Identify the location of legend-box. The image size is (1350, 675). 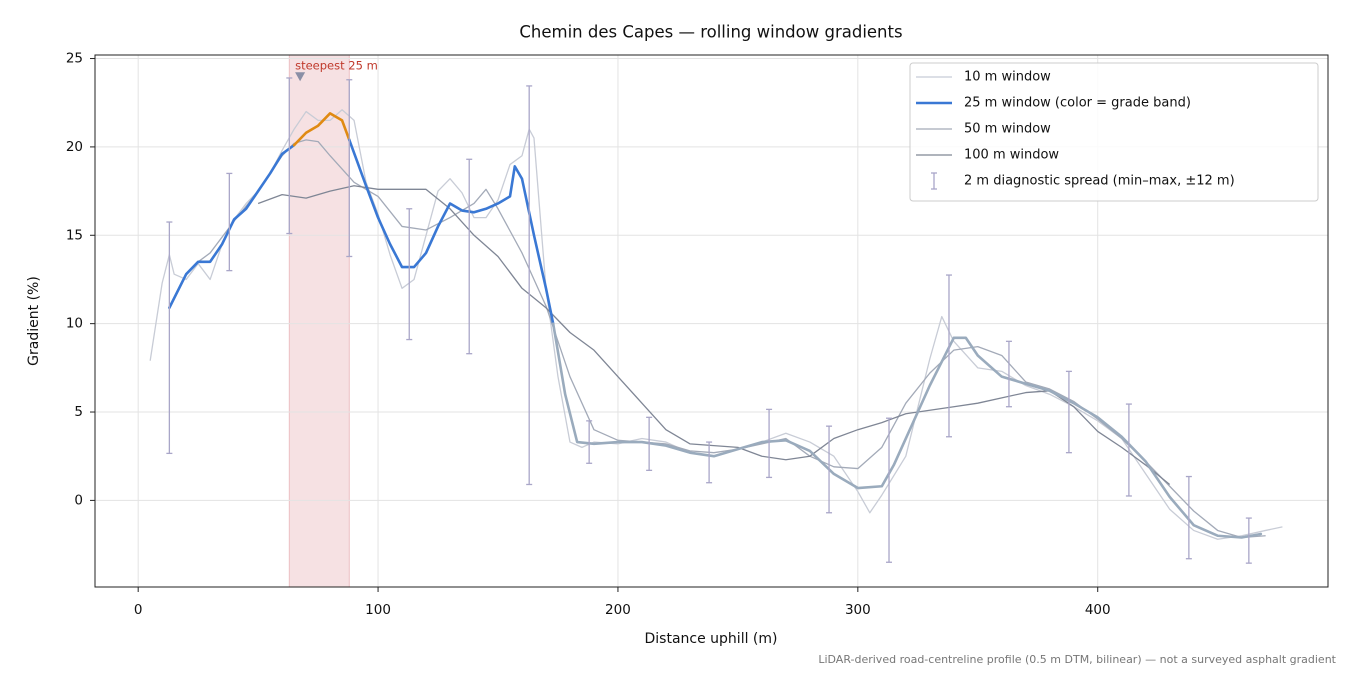
(1114, 132).